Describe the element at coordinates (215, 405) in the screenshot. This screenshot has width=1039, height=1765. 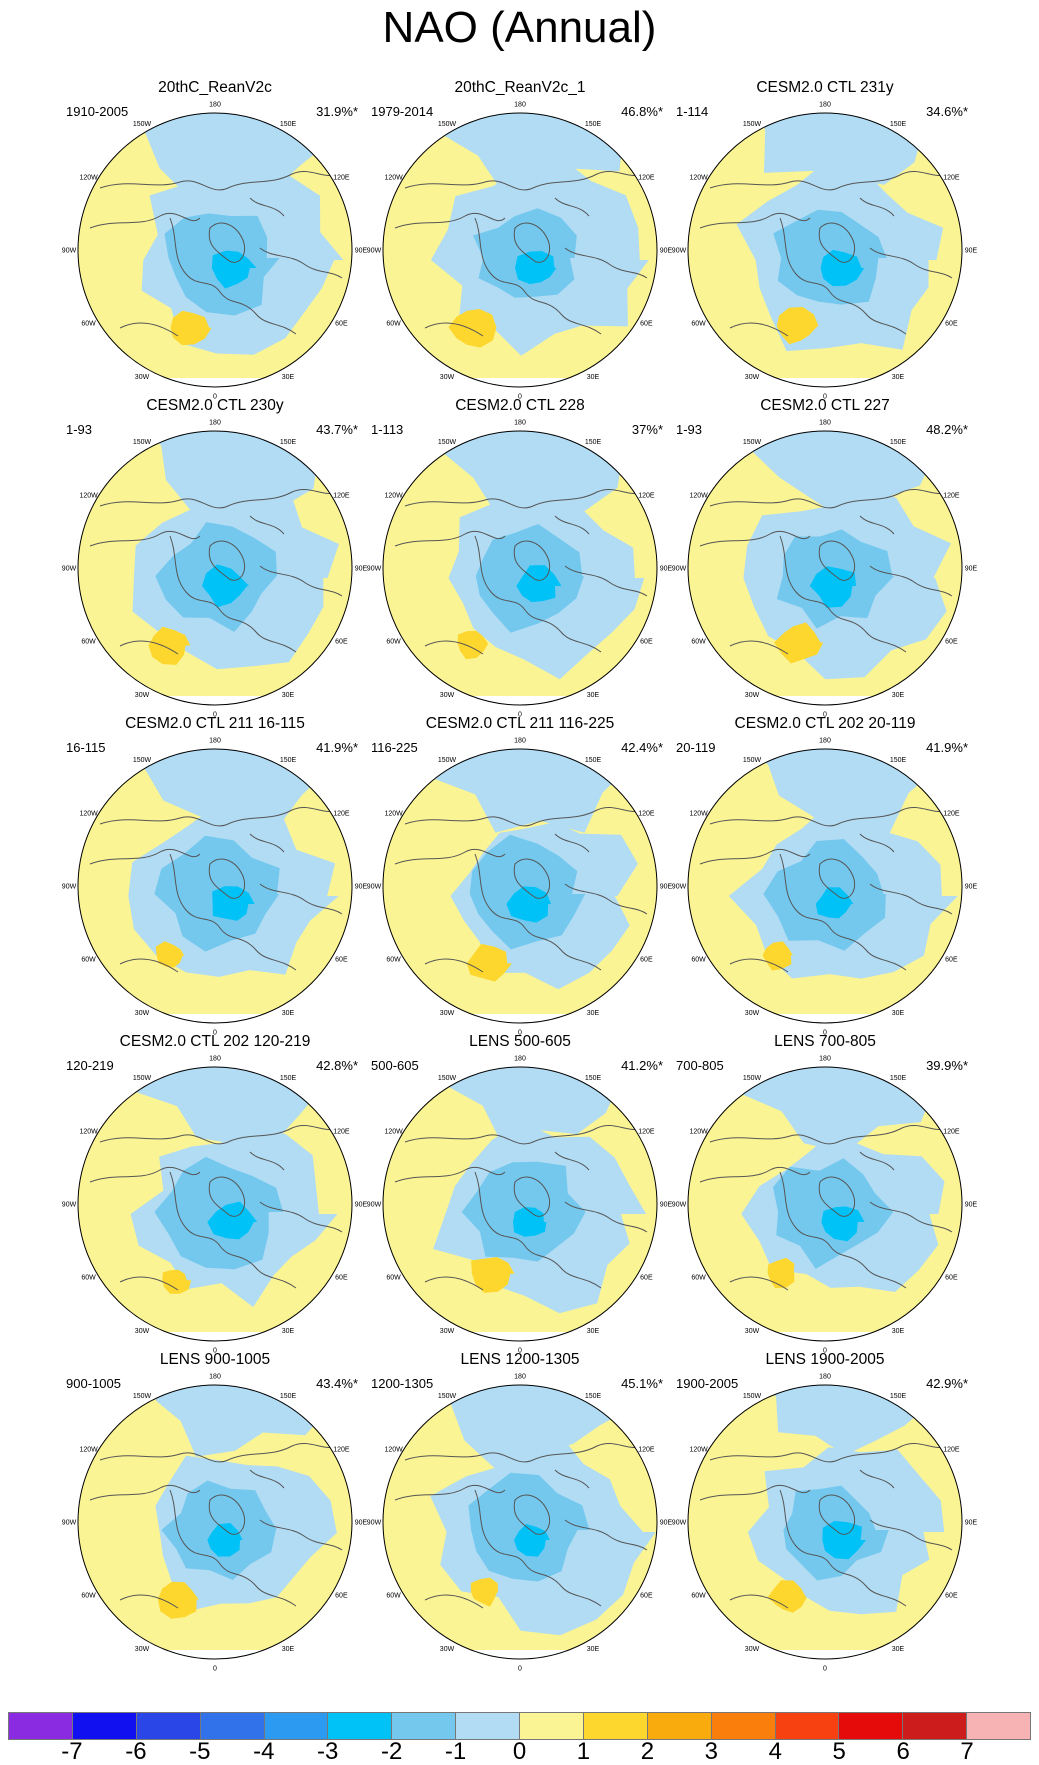
I see `panel-title: CESM2.0 CTL 230y` at that location.